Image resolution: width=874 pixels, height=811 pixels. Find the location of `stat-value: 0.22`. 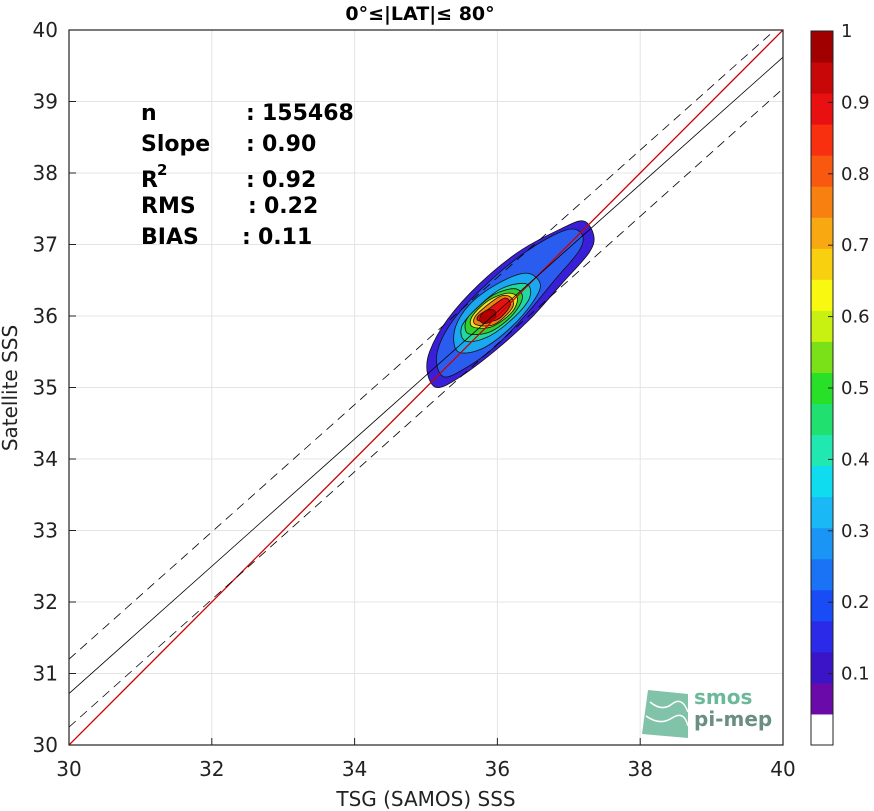

stat-value: 0.22 is located at coordinates (291, 206).